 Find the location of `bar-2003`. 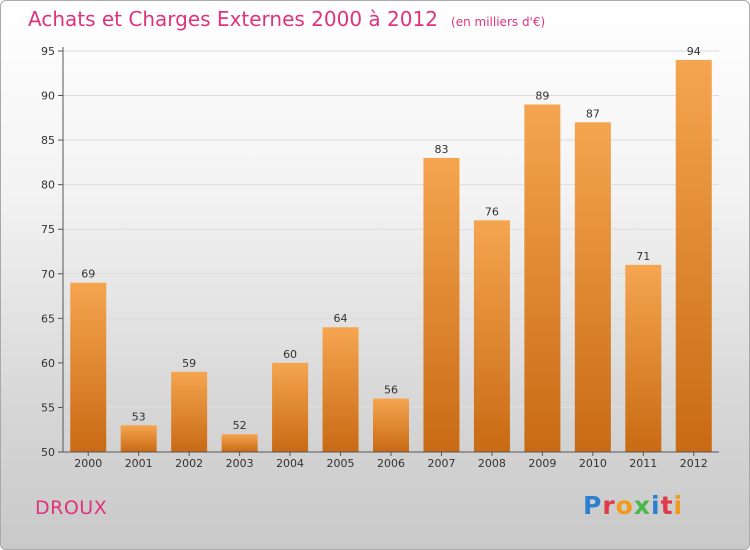

bar-2003 is located at coordinates (239, 443).